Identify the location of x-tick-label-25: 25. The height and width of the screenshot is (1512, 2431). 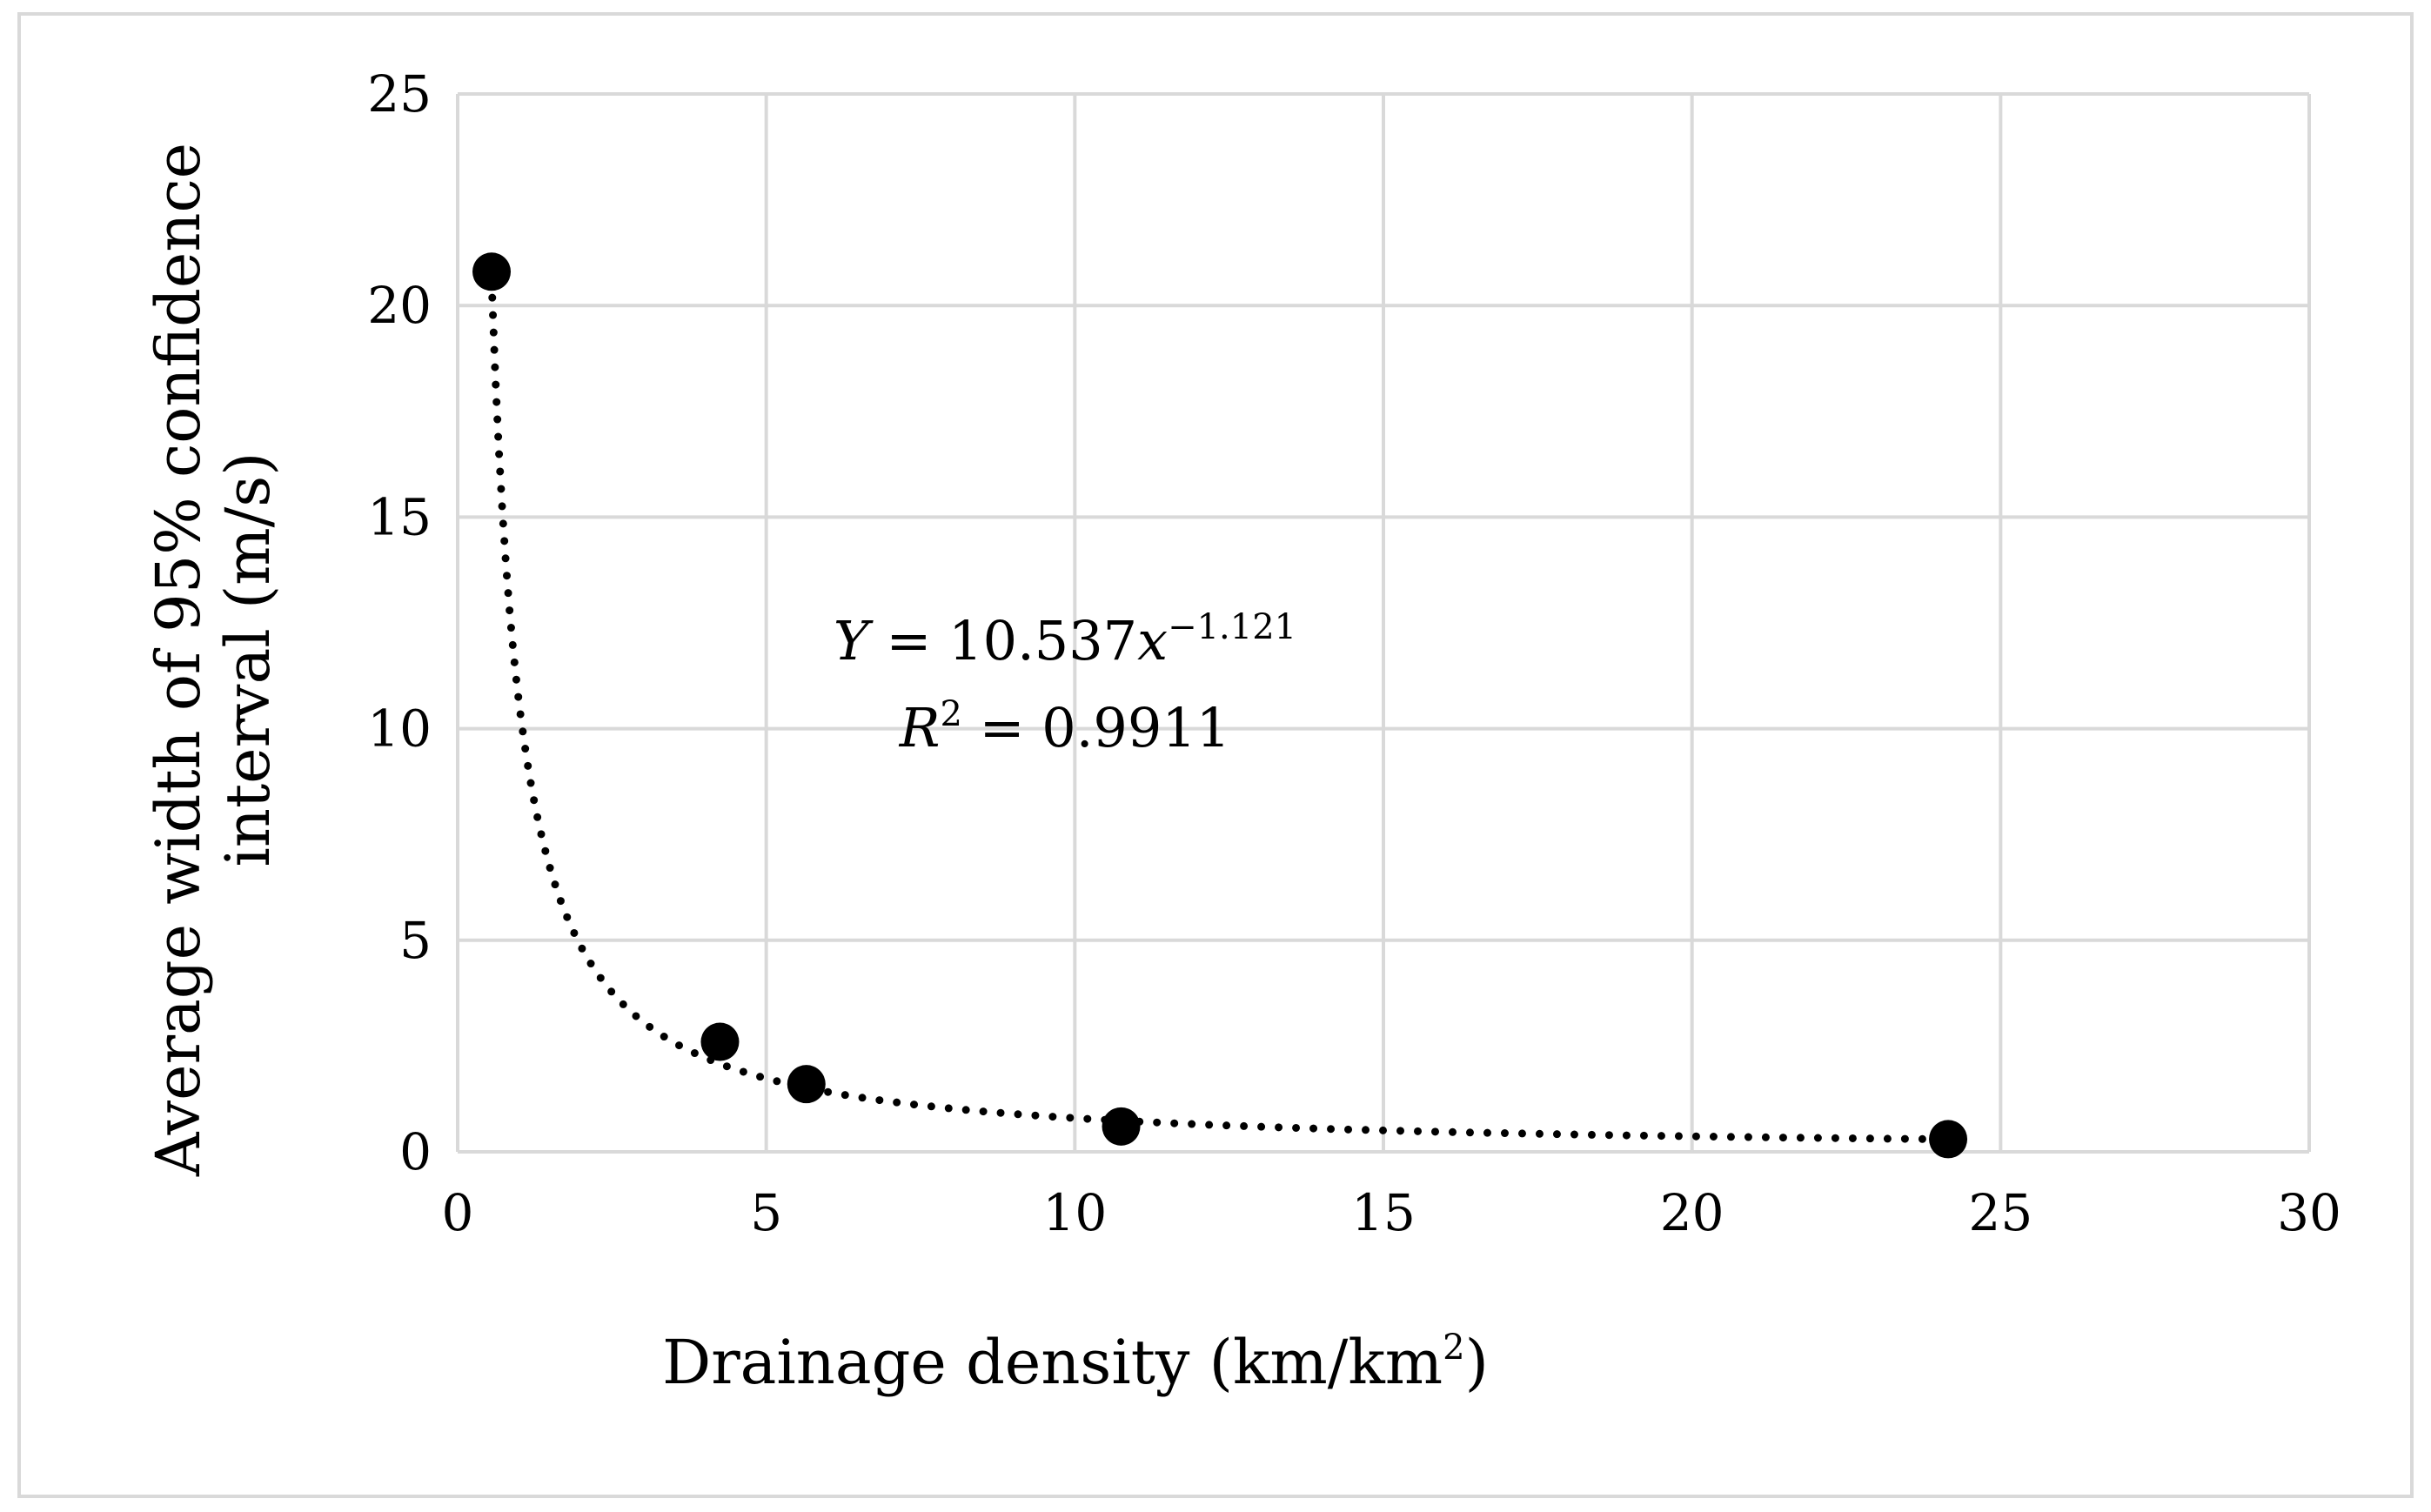
(2000, 1212).